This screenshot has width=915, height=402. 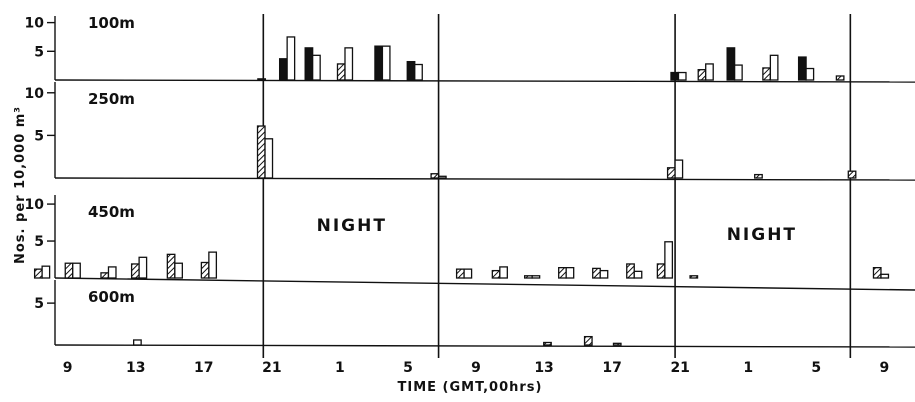 I want to click on bar-600m-3-hatched, so click(x=617, y=344).